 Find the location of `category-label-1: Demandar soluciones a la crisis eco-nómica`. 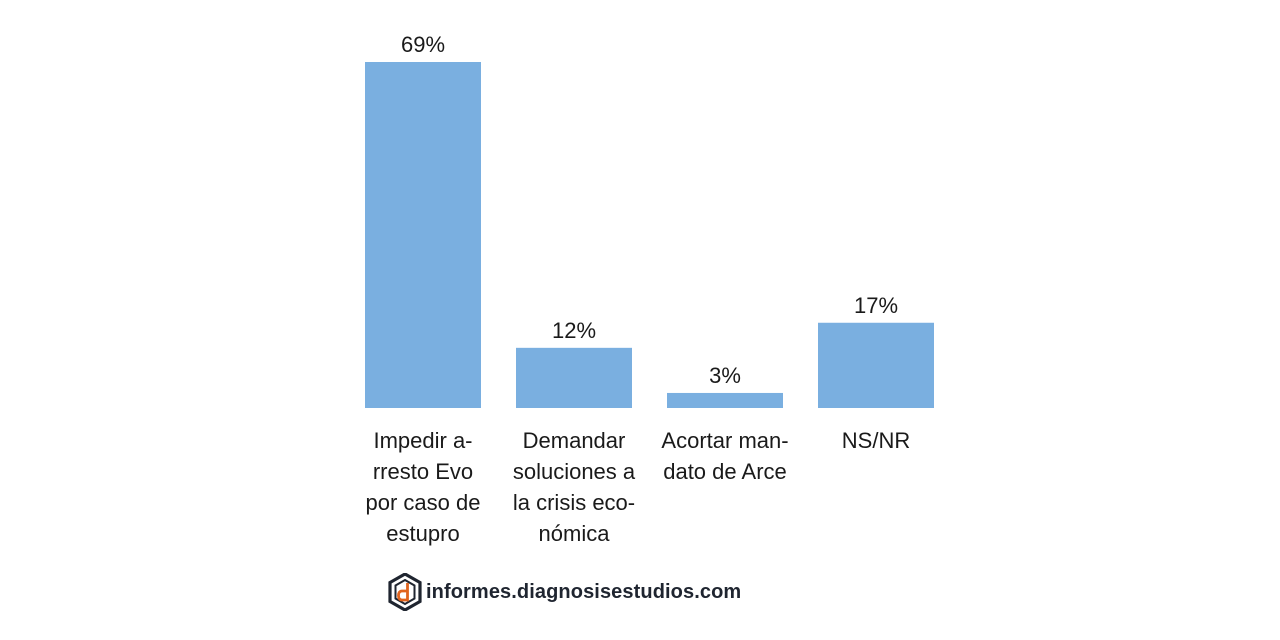

category-label-1: Demandar soluciones a la crisis eco-nómica is located at coordinates (574, 487).